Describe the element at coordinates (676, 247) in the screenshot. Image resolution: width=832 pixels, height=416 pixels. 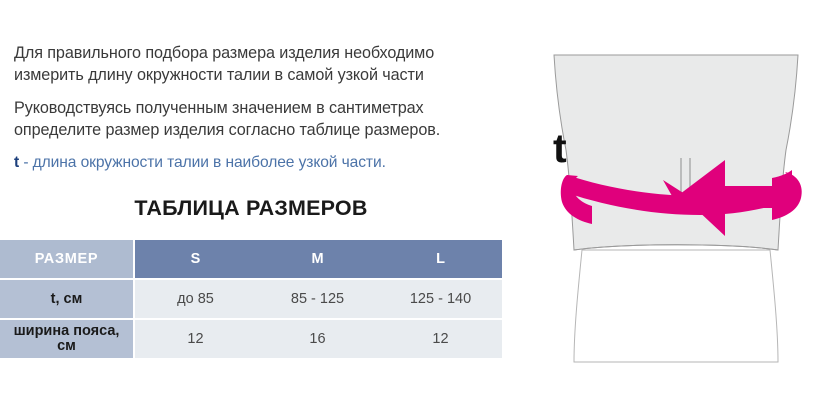
I see `hip-seam-line` at that location.